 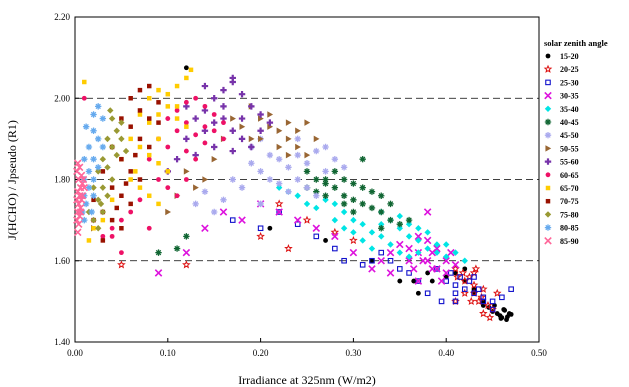 I want to click on legend-item: 85-90, so click(x=561, y=241).